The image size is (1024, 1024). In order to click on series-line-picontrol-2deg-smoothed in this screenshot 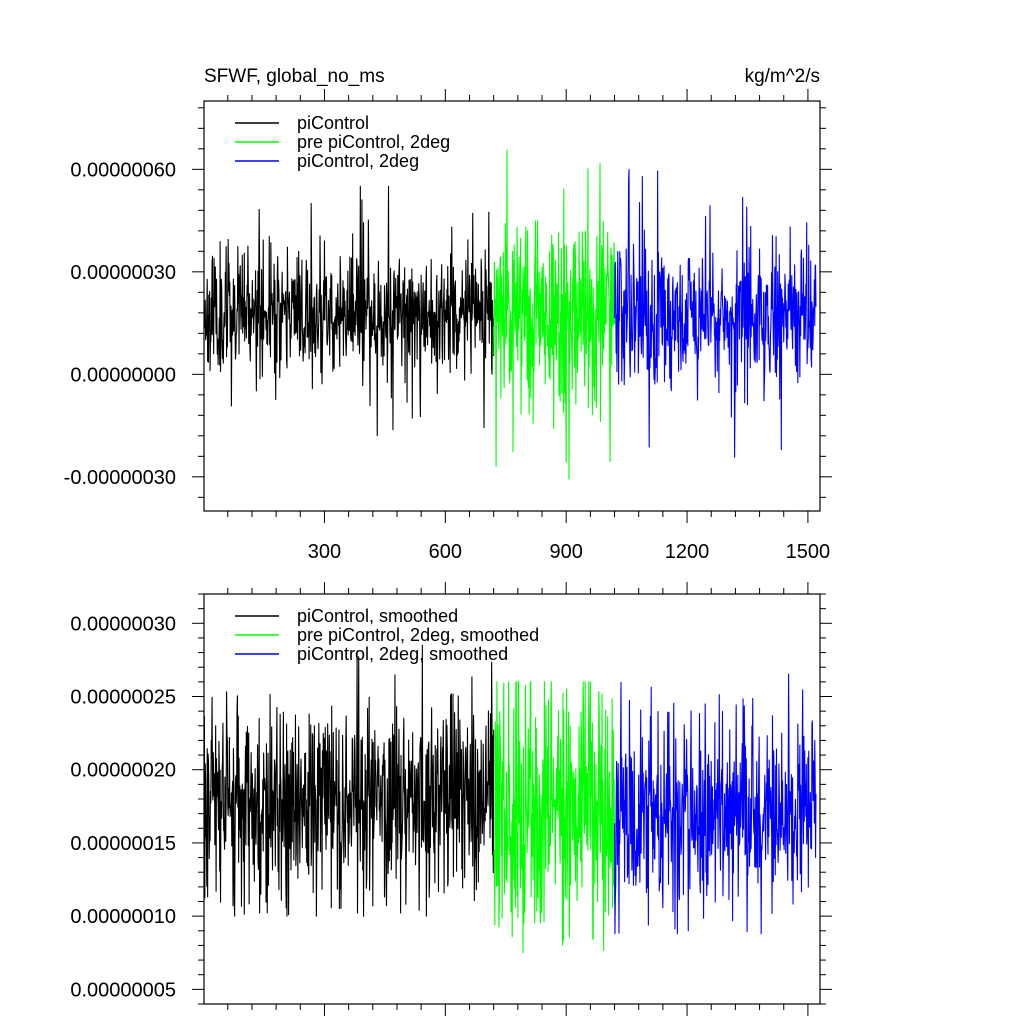, I will do `click(715, 804)`.